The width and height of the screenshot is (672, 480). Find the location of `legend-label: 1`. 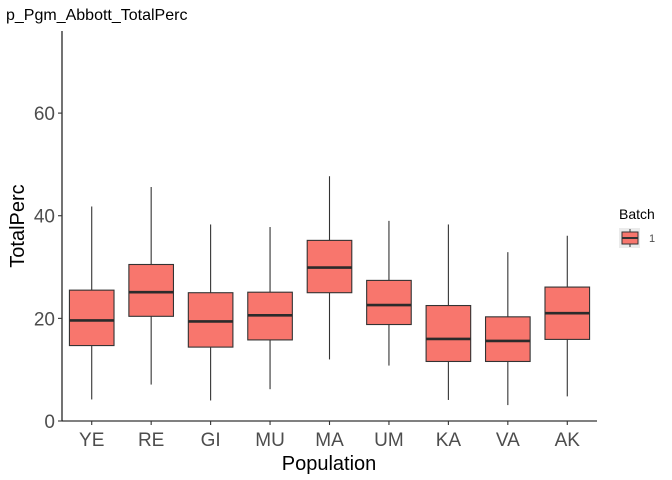

legend-label: 1 is located at coordinates (652, 239).